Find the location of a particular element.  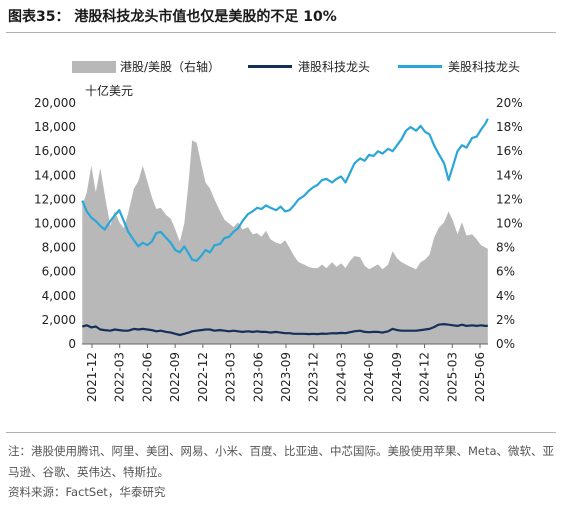

x-tick-label: 2023-12 is located at coordinates (314, 377).